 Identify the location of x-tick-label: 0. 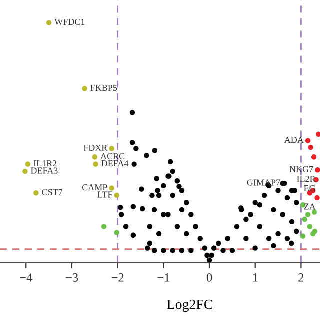
(209, 278).